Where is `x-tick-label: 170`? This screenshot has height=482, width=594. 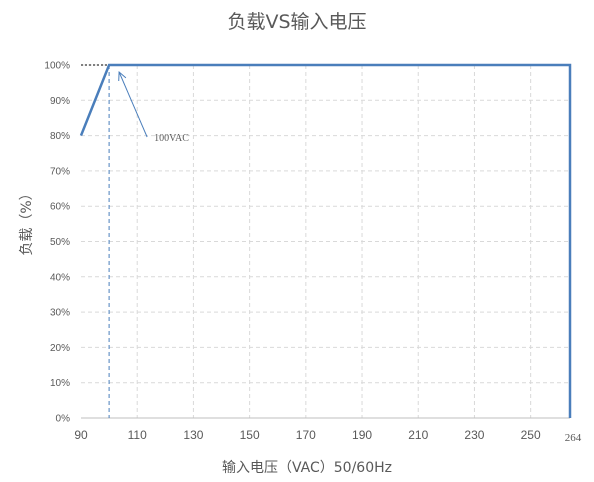
x-tick-label: 170 is located at coordinates (306, 435).